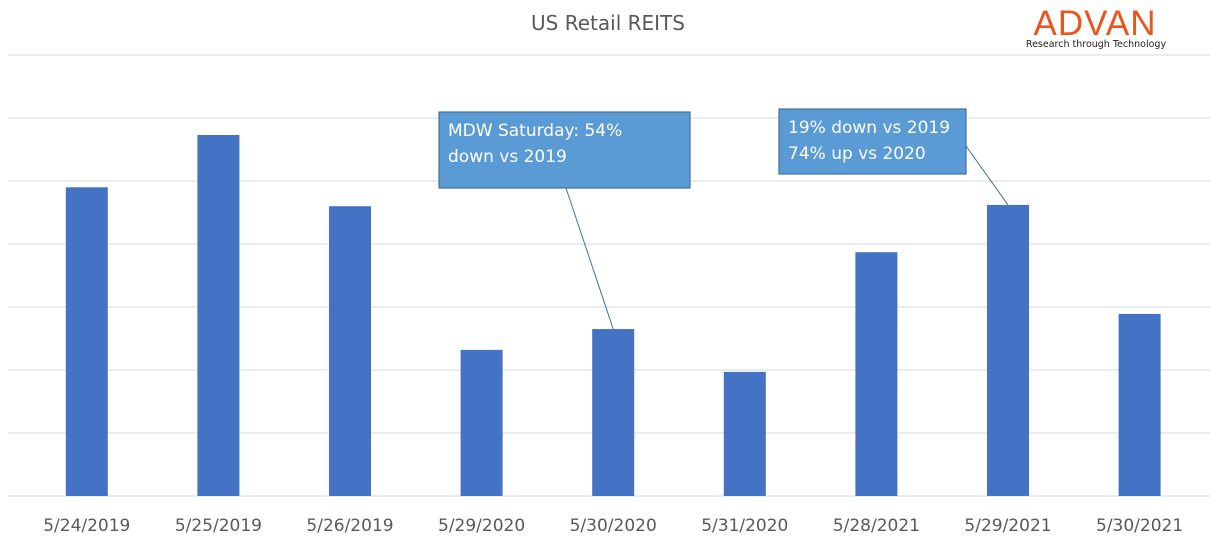  What do you see at coordinates (1095, 23) in the screenshot?
I see `logo-wordmark: ADVAN` at bounding box center [1095, 23].